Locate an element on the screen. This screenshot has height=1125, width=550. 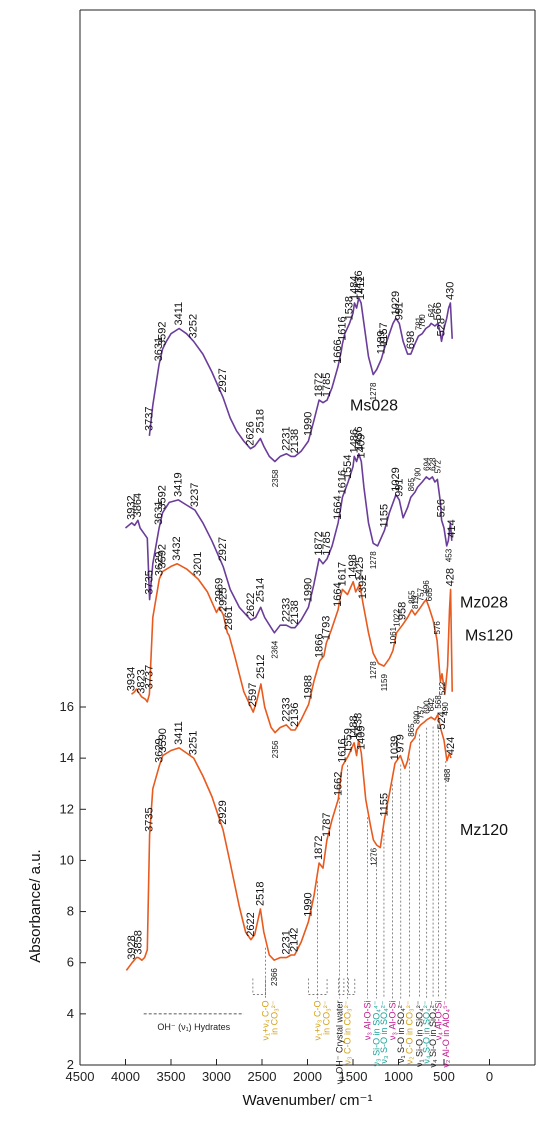
assignment-label: ν₄ S-O in SO₄²⁻ is located at coordinates (427, 1031).